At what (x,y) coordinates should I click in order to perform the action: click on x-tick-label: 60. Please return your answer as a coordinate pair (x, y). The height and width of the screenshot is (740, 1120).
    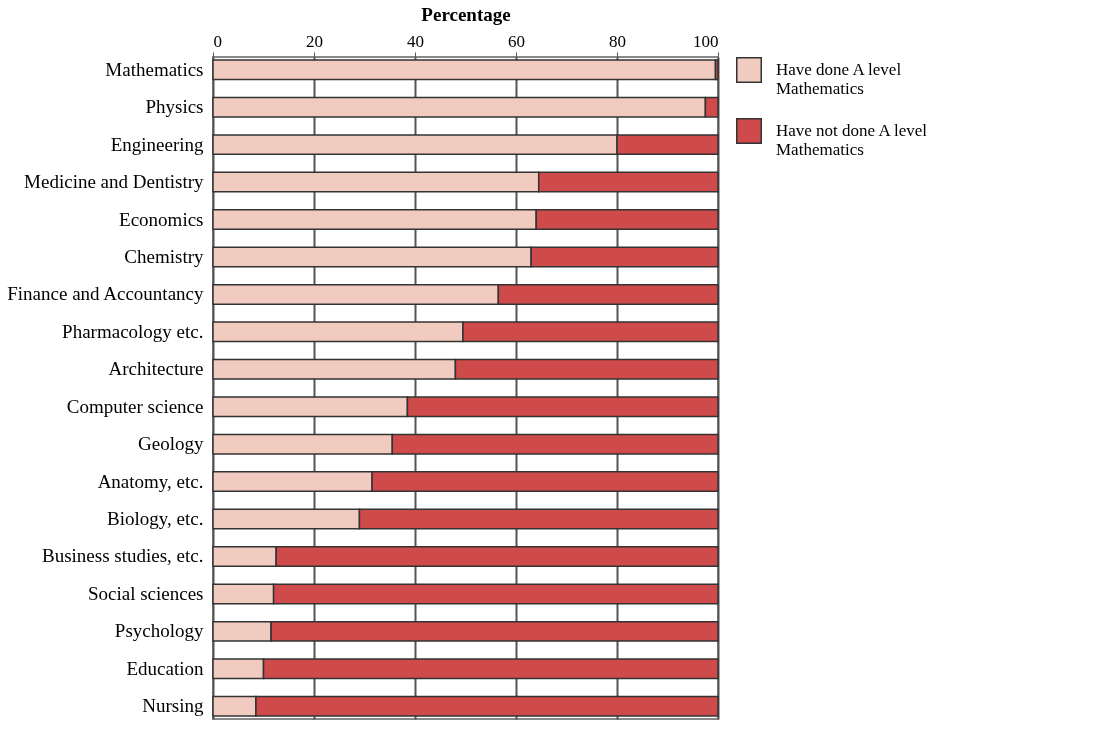
    Looking at the image, I should click on (516, 41).